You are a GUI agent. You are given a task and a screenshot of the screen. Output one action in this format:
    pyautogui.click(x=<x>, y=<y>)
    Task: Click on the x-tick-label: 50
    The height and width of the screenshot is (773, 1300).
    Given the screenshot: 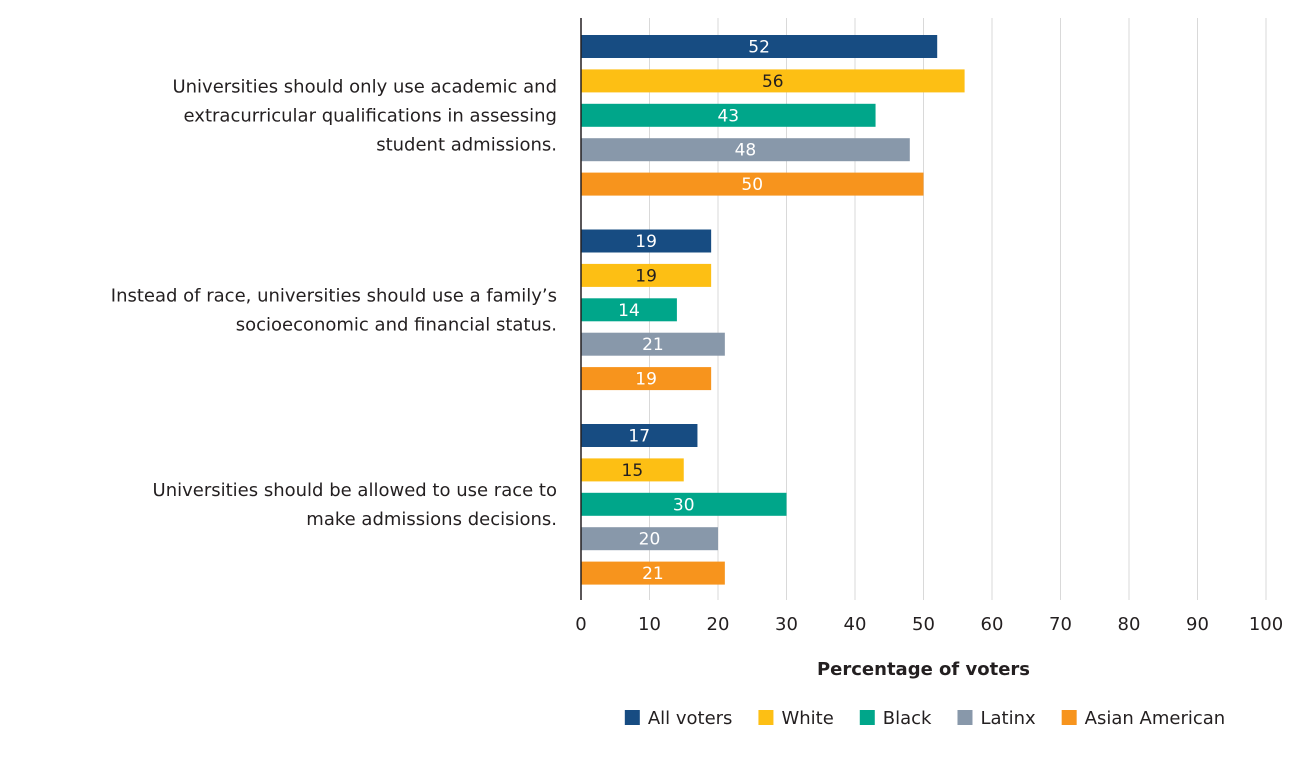 What is the action you would take?
    pyautogui.click(x=923, y=624)
    